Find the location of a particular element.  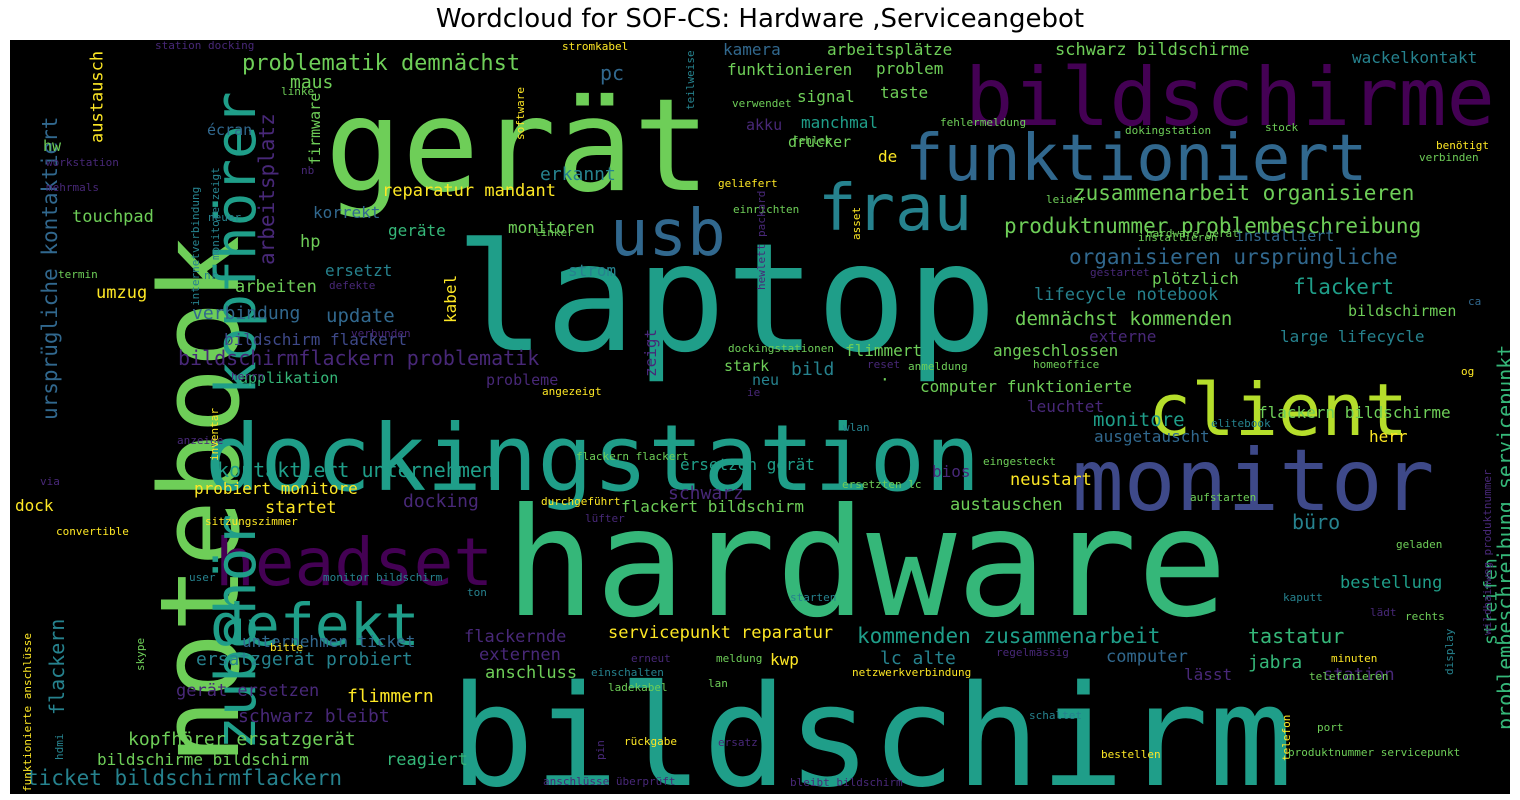

word-wlan: wlan is located at coordinates (856, 427).